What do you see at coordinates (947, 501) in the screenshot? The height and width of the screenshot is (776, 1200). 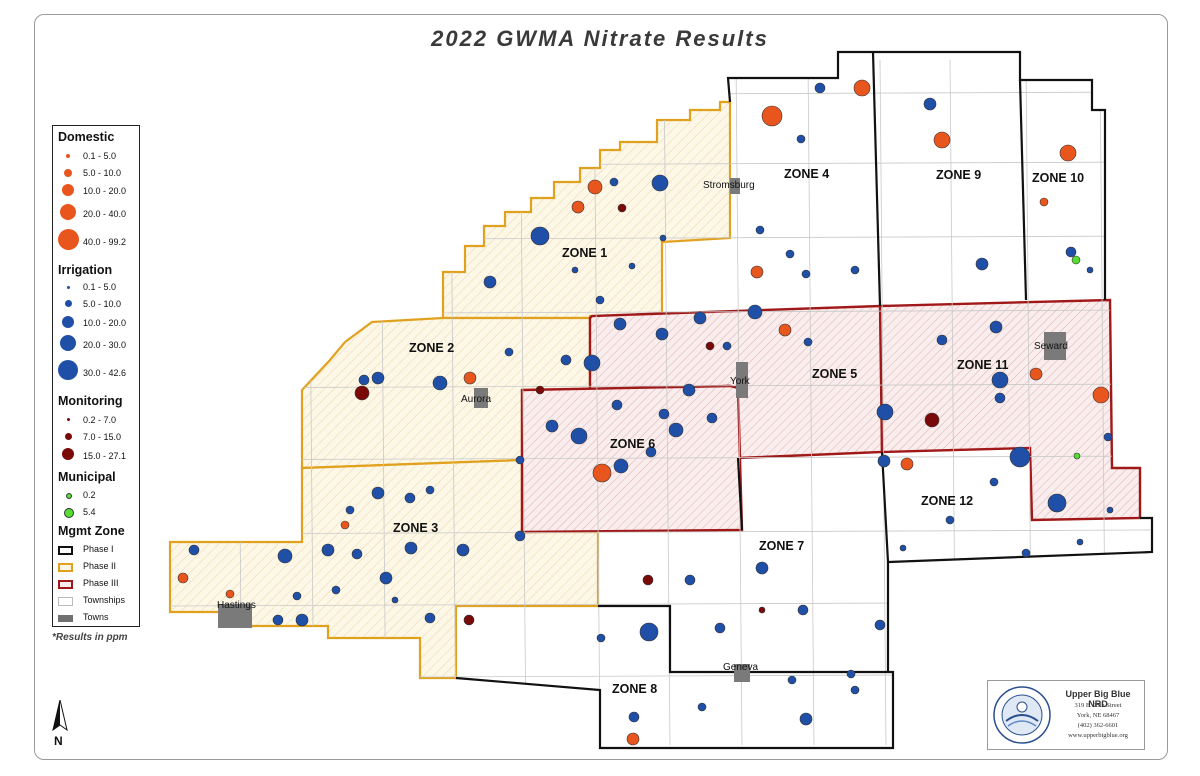 I see `zone-12-label: ZONE 12` at bounding box center [947, 501].